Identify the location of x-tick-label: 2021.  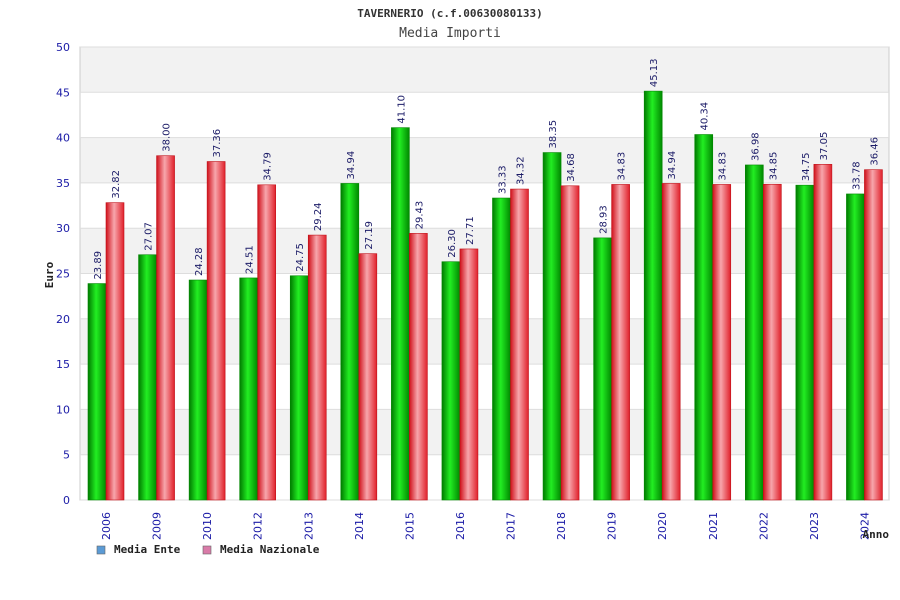
(713, 526).